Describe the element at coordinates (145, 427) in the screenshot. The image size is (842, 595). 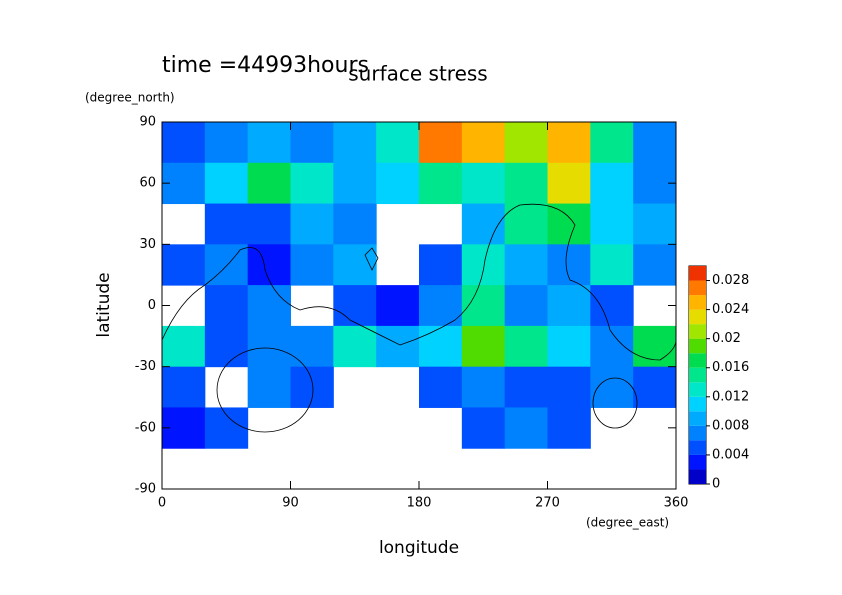
I see `y-tick-label: -60` at that location.